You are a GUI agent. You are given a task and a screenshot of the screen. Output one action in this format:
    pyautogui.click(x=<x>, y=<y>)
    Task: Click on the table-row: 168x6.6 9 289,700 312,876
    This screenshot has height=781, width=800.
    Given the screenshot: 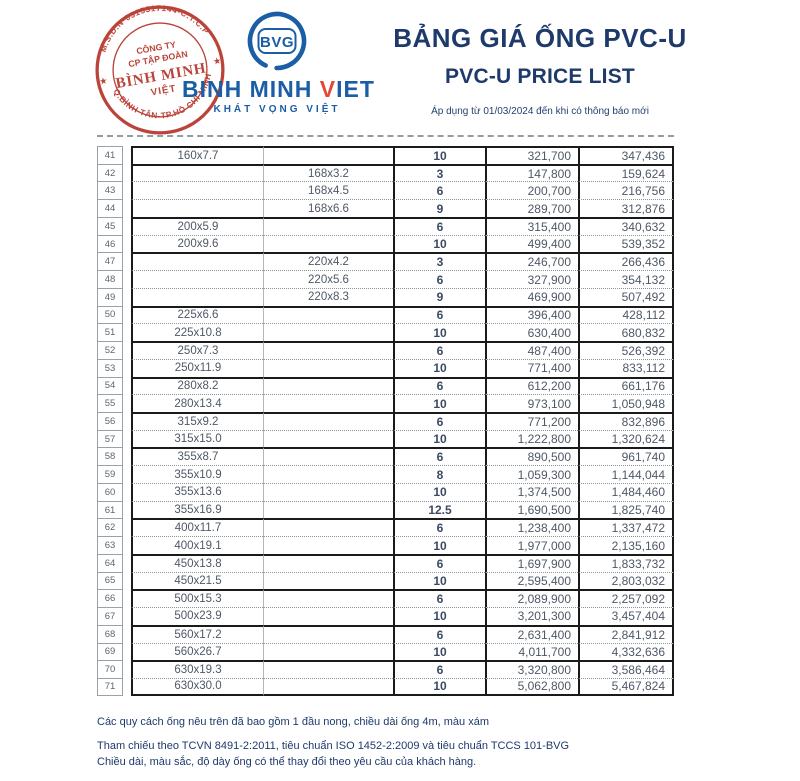 What is the action you would take?
    pyautogui.click(x=402, y=208)
    